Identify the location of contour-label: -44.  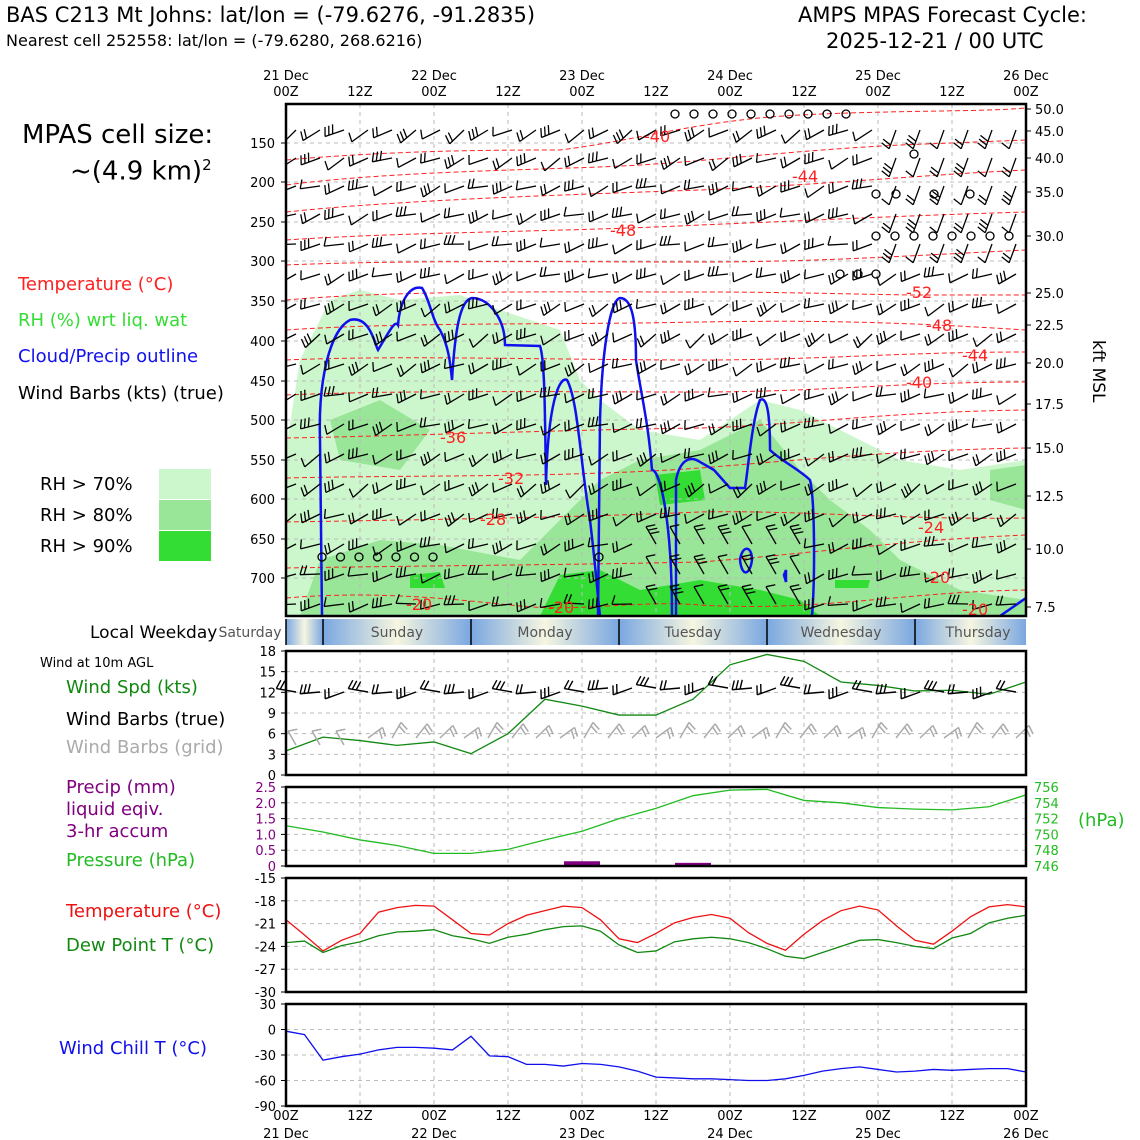
(975, 355).